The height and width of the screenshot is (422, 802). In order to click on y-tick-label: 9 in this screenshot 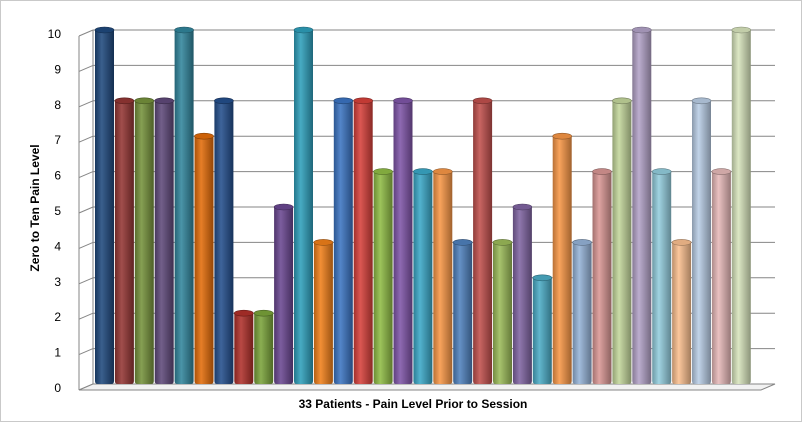, I will do `click(57, 69)`.